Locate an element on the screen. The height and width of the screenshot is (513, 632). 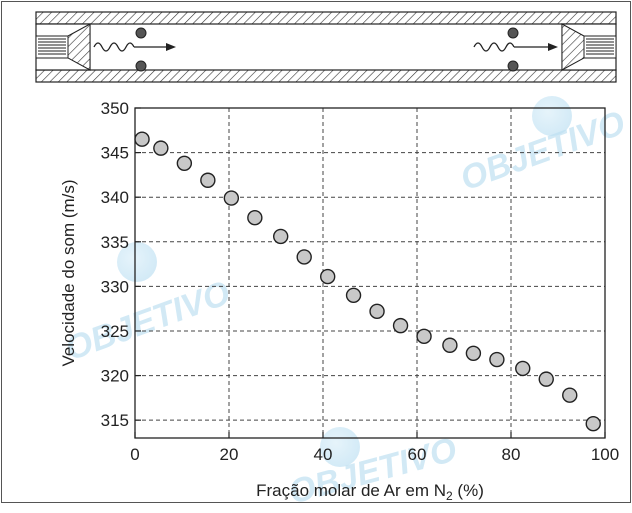
x-tick-label: 100 is located at coordinates (605, 454).